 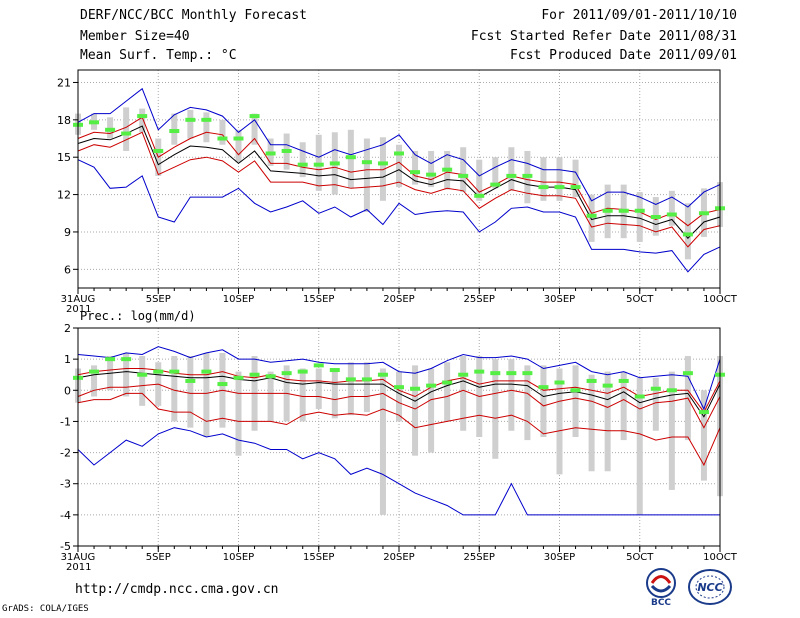 I want to click on ncc-logo: NCC, so click(x=710, y=587).